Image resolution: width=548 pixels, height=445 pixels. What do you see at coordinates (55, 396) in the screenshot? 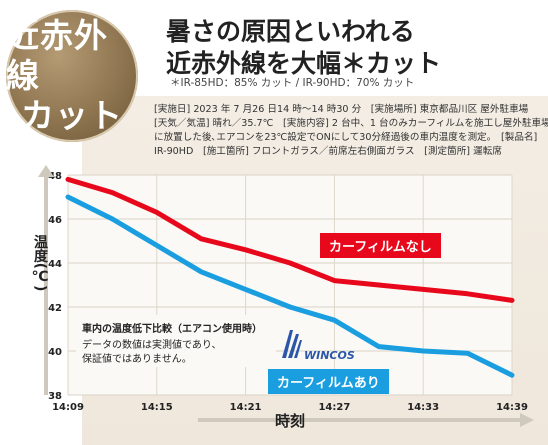
I see `y-tick-label: 38` at bounding box center [55, 396].